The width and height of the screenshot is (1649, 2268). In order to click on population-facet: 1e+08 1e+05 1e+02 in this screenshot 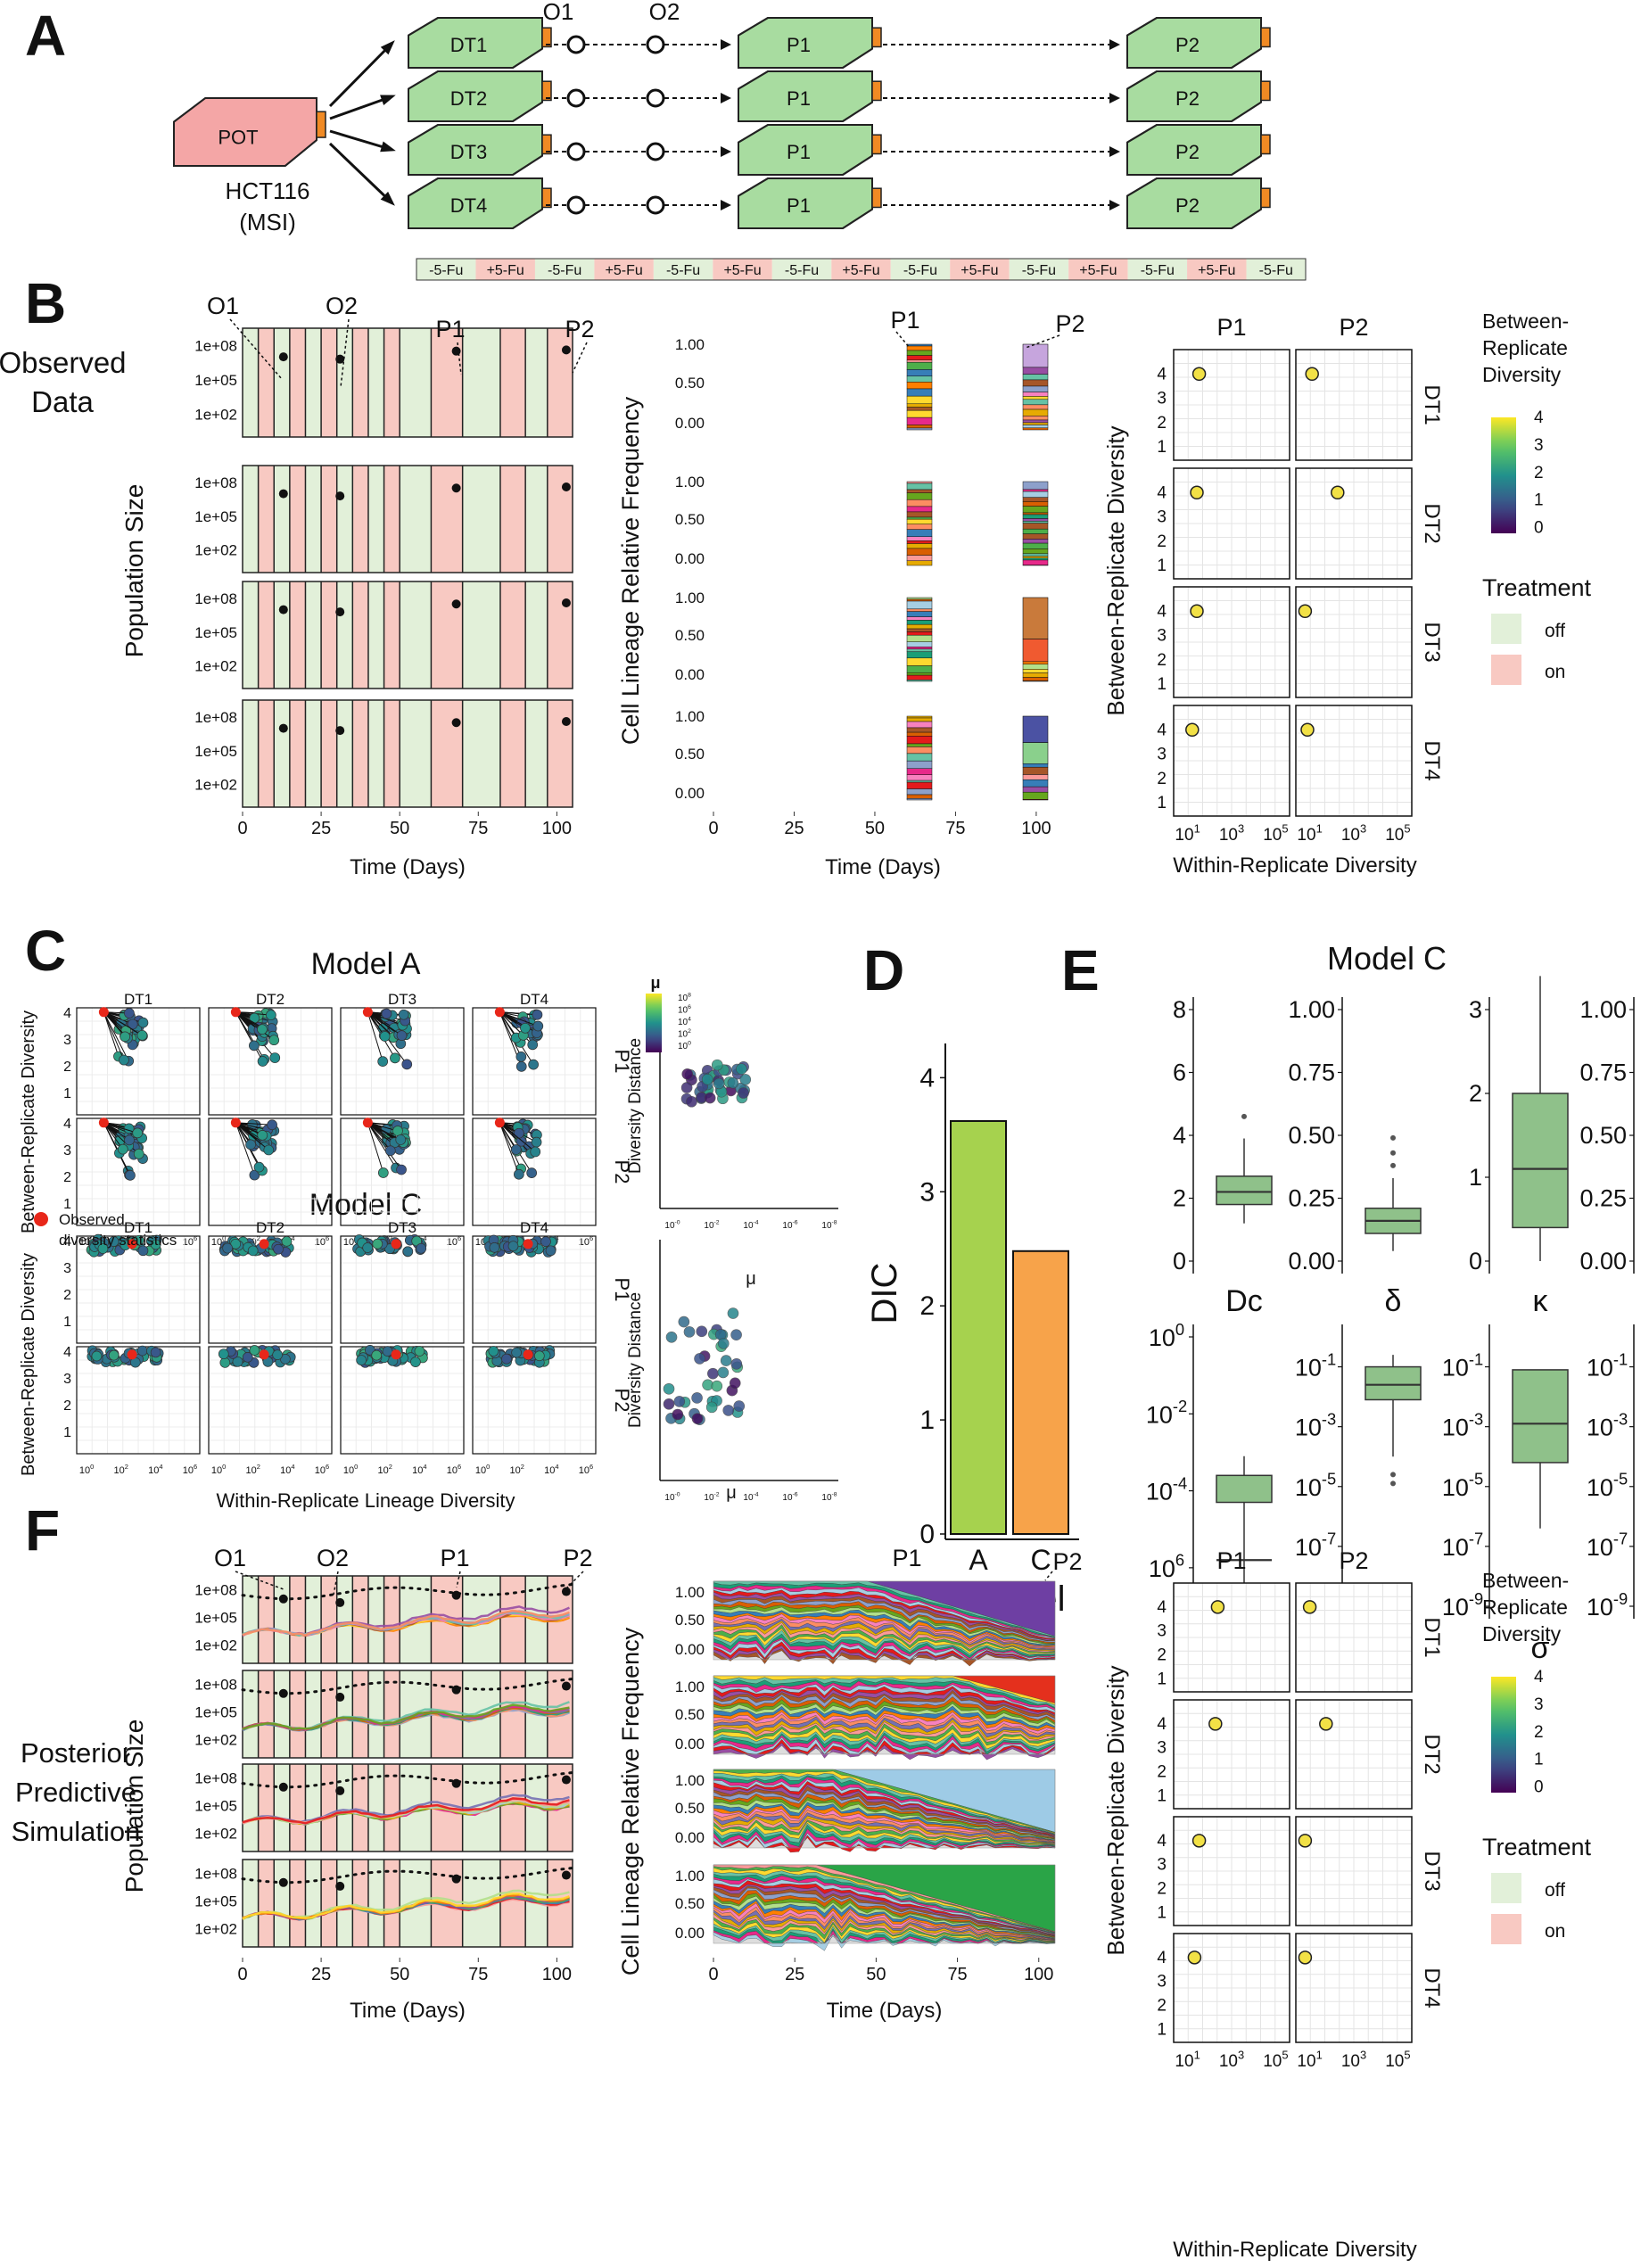, I will do `click(384, 1715)`.